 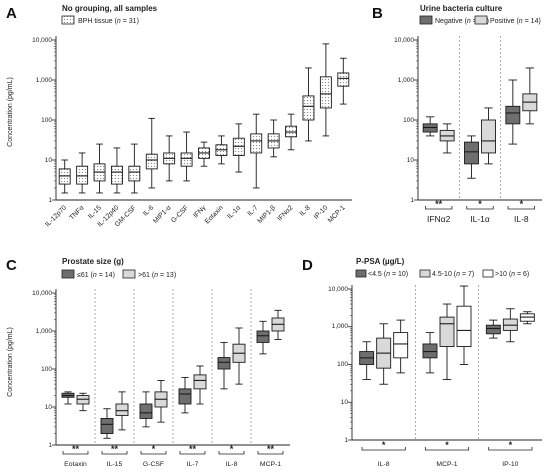 What do you see at coordinates (10, 362) in the screenshot?
I see `panel-c-y-axis-label: Concentration (pg/mL)` at bounding box center [10, 362].